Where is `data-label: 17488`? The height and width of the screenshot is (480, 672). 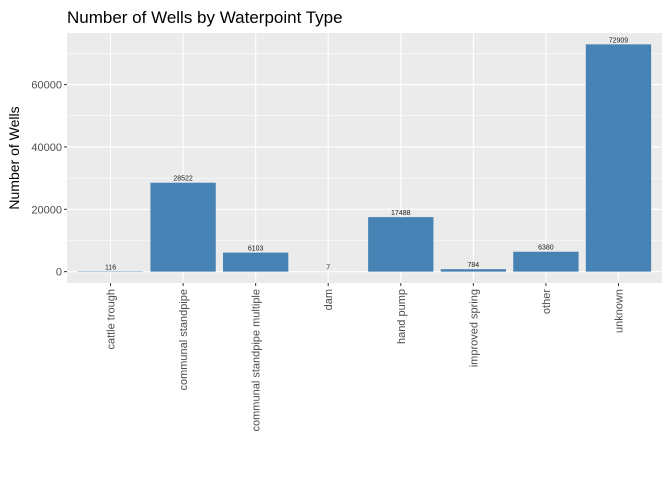
data-label: 17488 is located at coordinates (401, 213).